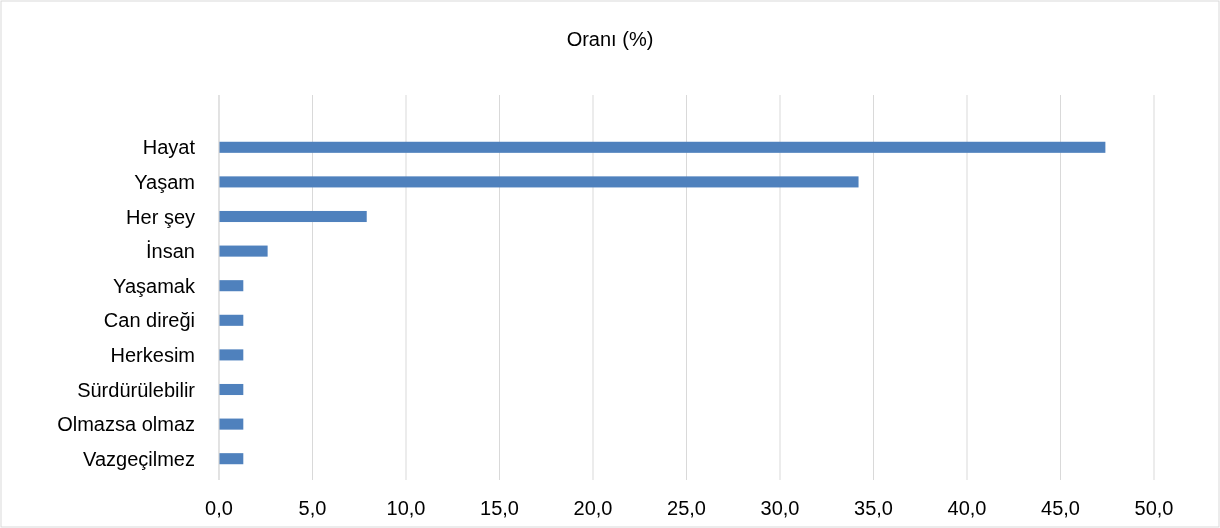  Describe the element at coordinates (219, 508) in the screenshot. I see `x-tick-label: 0,0` at that location.